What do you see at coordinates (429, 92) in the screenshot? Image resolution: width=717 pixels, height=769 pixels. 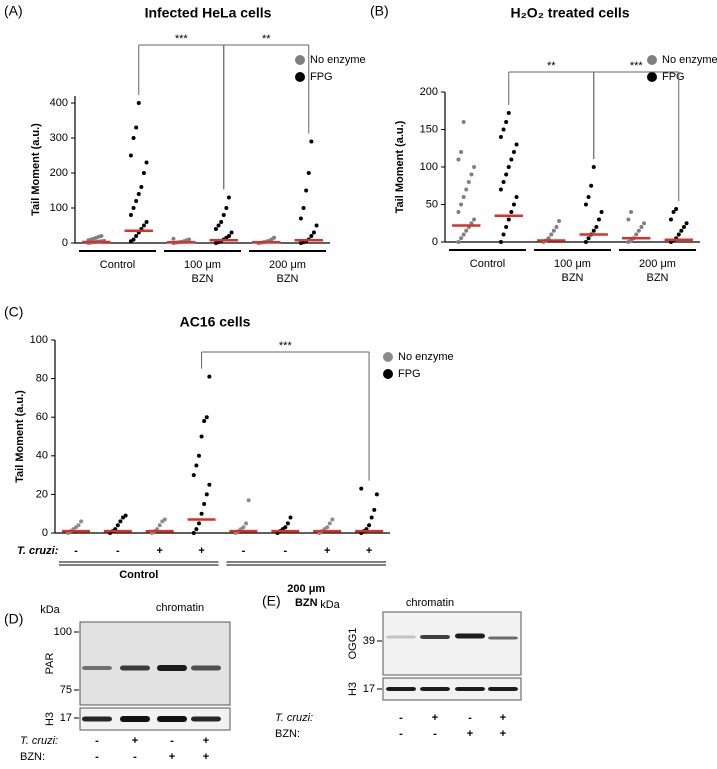 I see `y-tick-label: 200` at bounding box center [429, 92].